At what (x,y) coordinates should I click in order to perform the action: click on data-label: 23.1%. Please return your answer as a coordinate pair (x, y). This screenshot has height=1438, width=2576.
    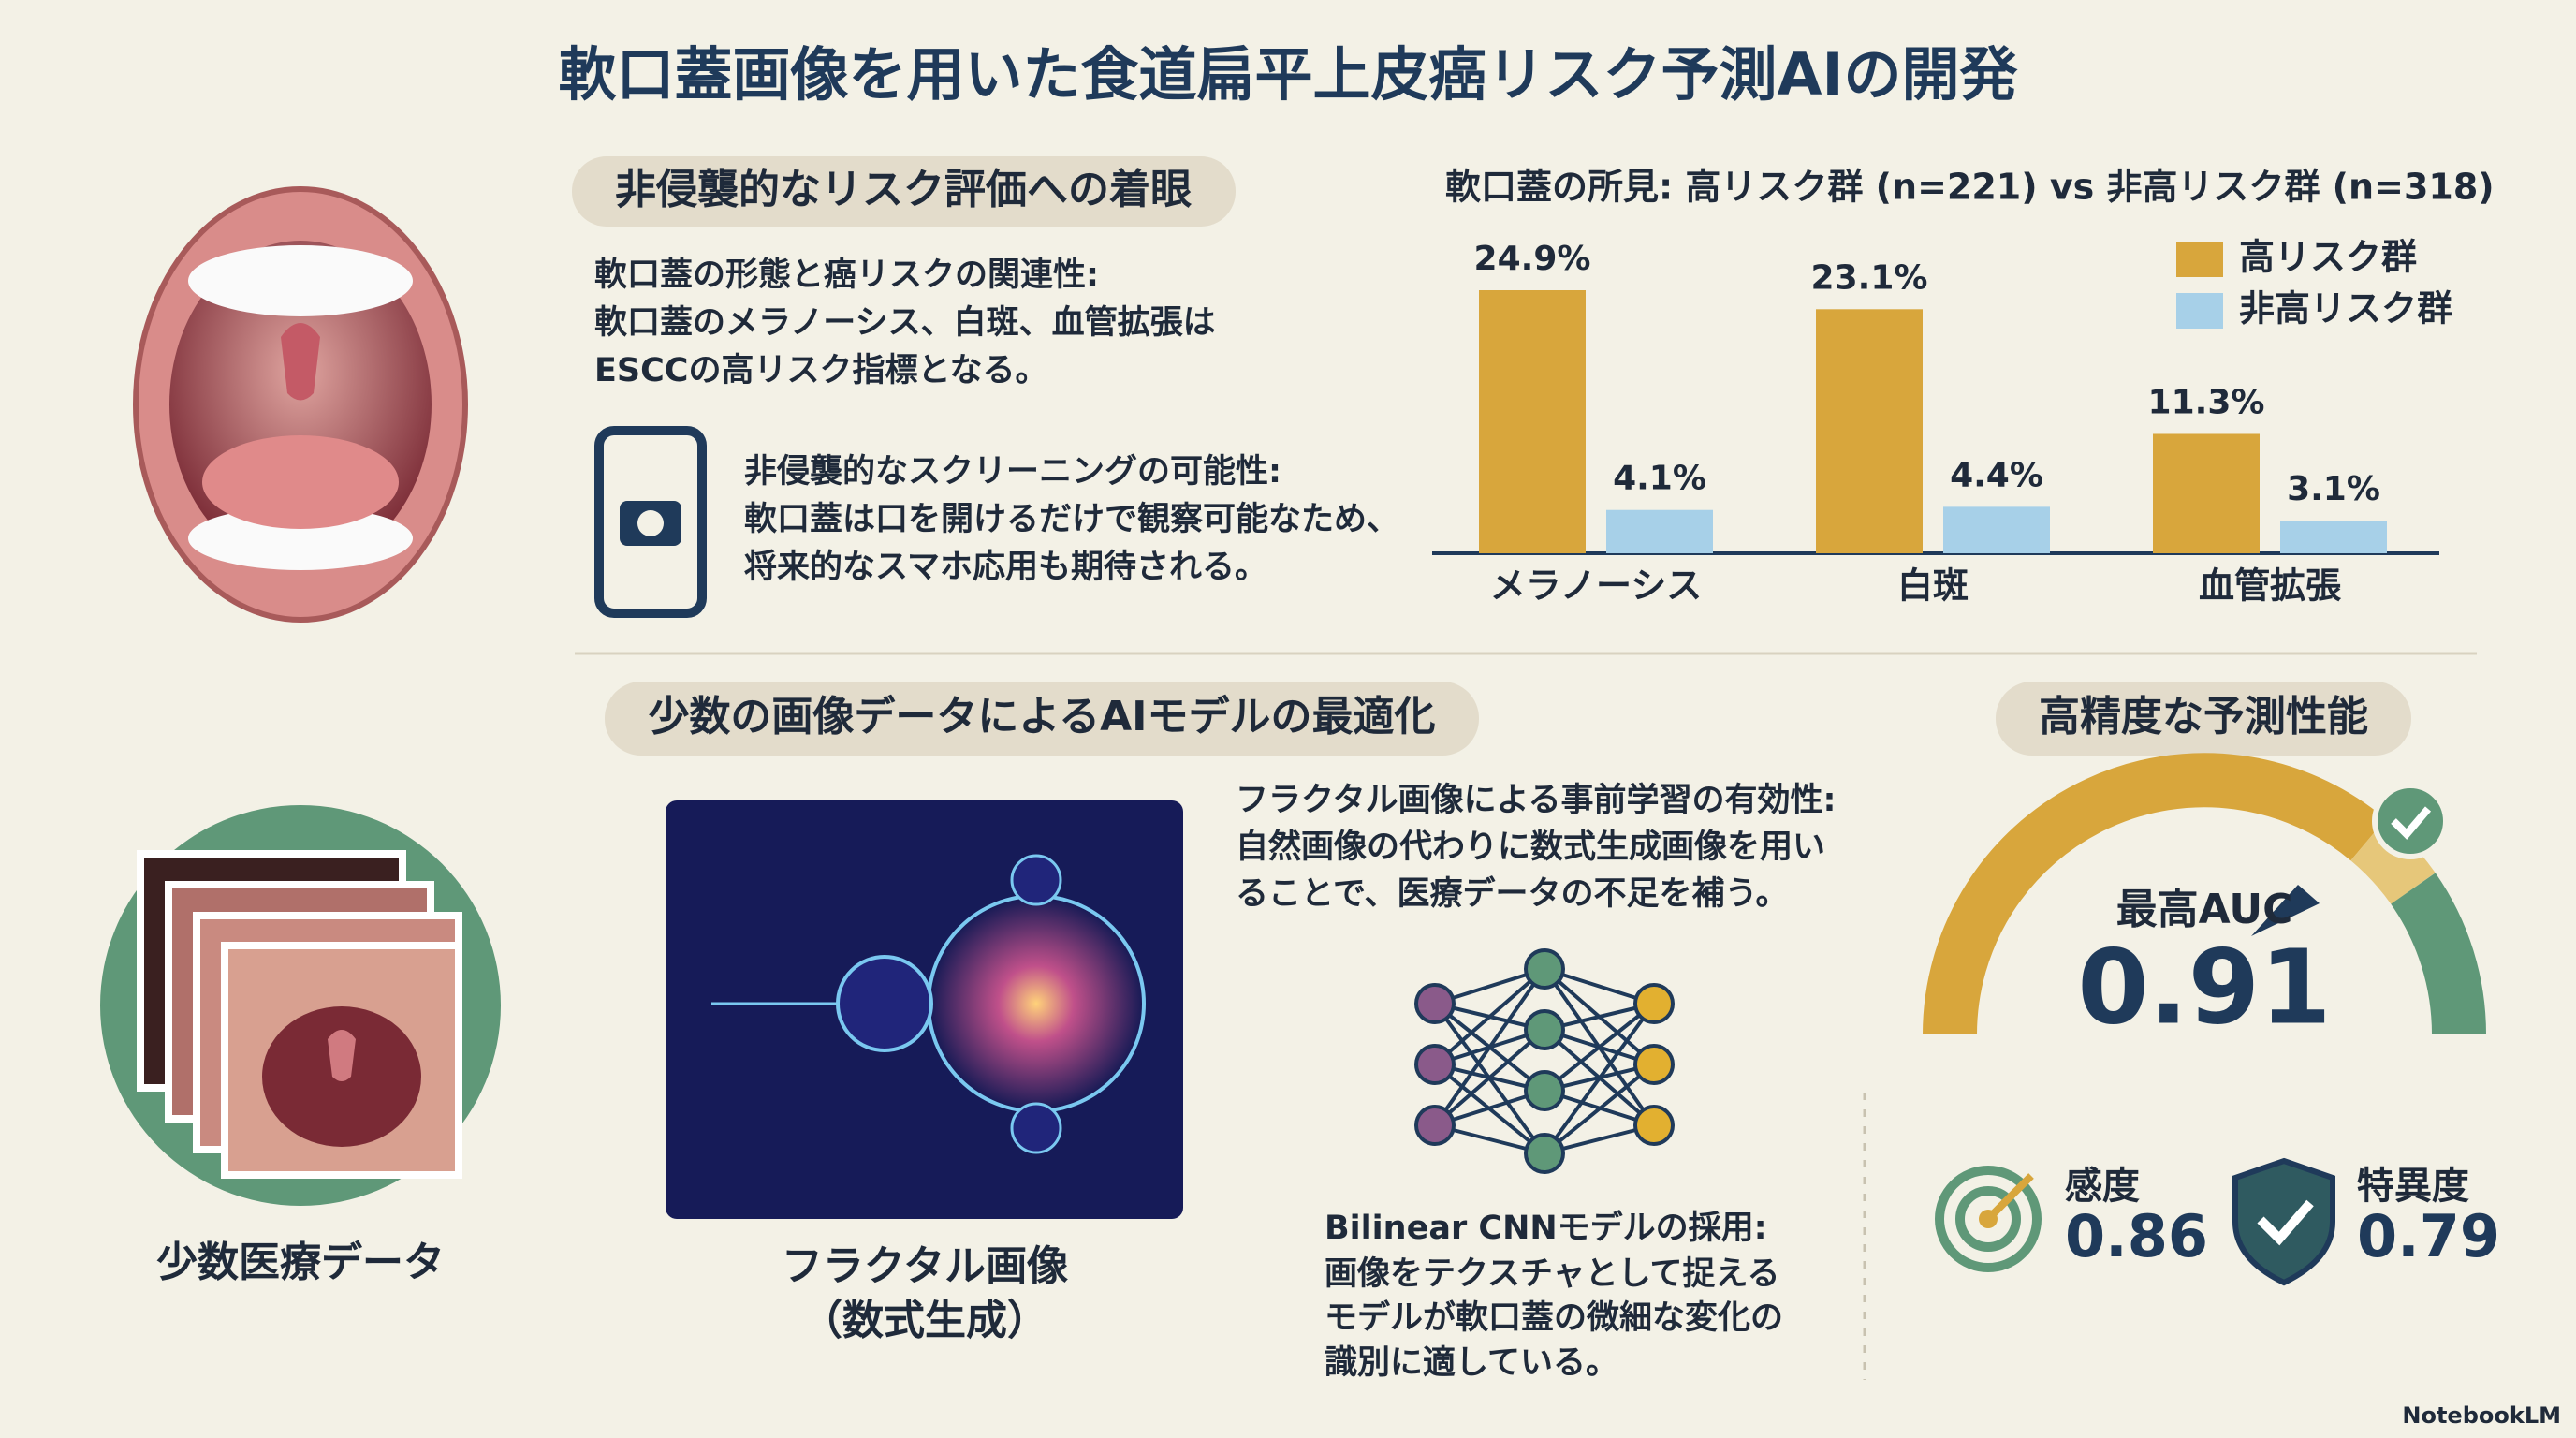
    Looking at the image, I should click on (1869, 277).